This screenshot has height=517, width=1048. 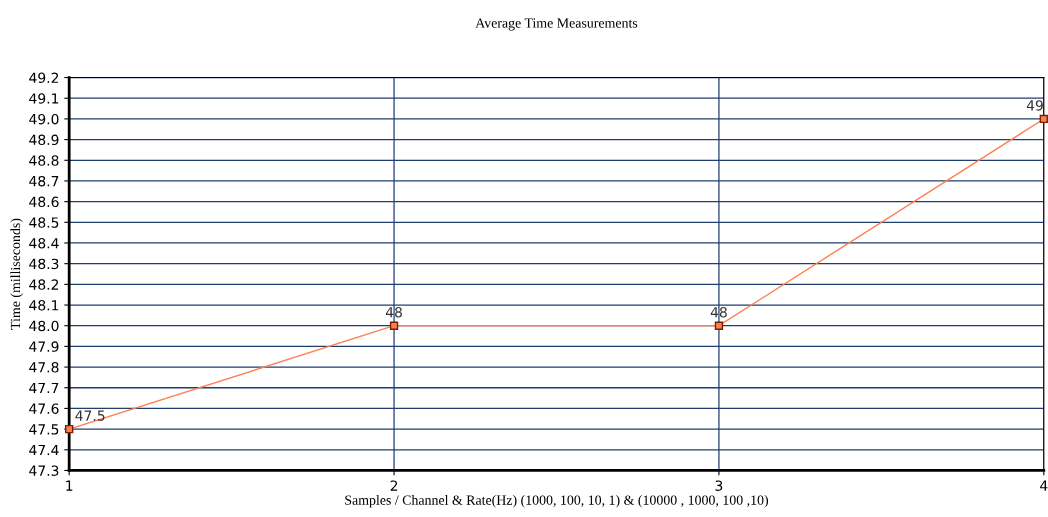 What do you see at coordinates (90, 415) in the screenshot?
I see `data-label: 47.5` at bounding box center [90, 415].